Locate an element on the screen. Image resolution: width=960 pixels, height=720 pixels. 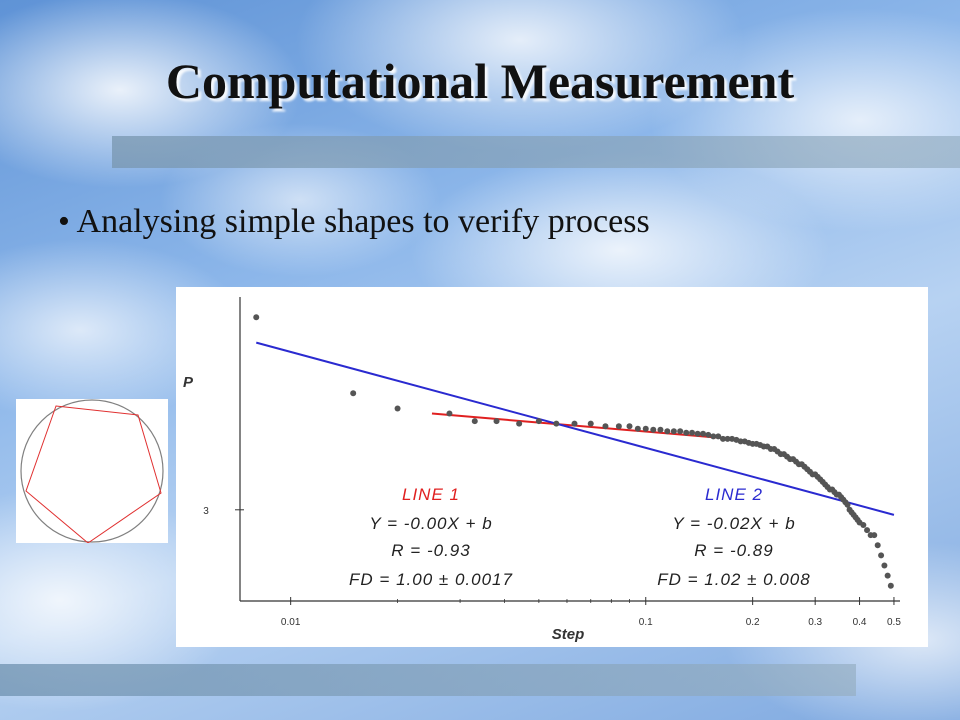
x-tick-label: 0.4 is located at coordinates (860, 622).